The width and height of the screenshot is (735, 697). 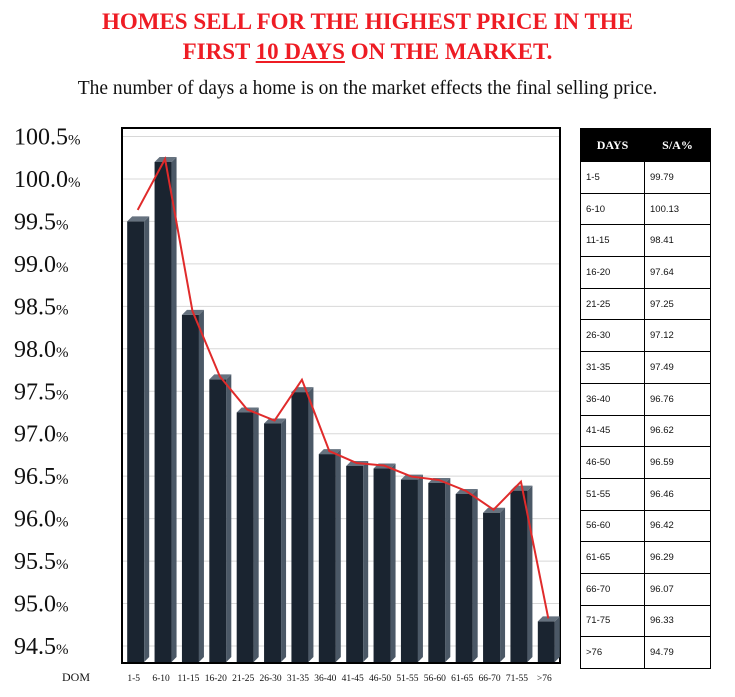 What do you see at coordinates (41, 647) in the screenshot?
I see `y-tick-label: 94.5%` at bounding box center [41, 647].